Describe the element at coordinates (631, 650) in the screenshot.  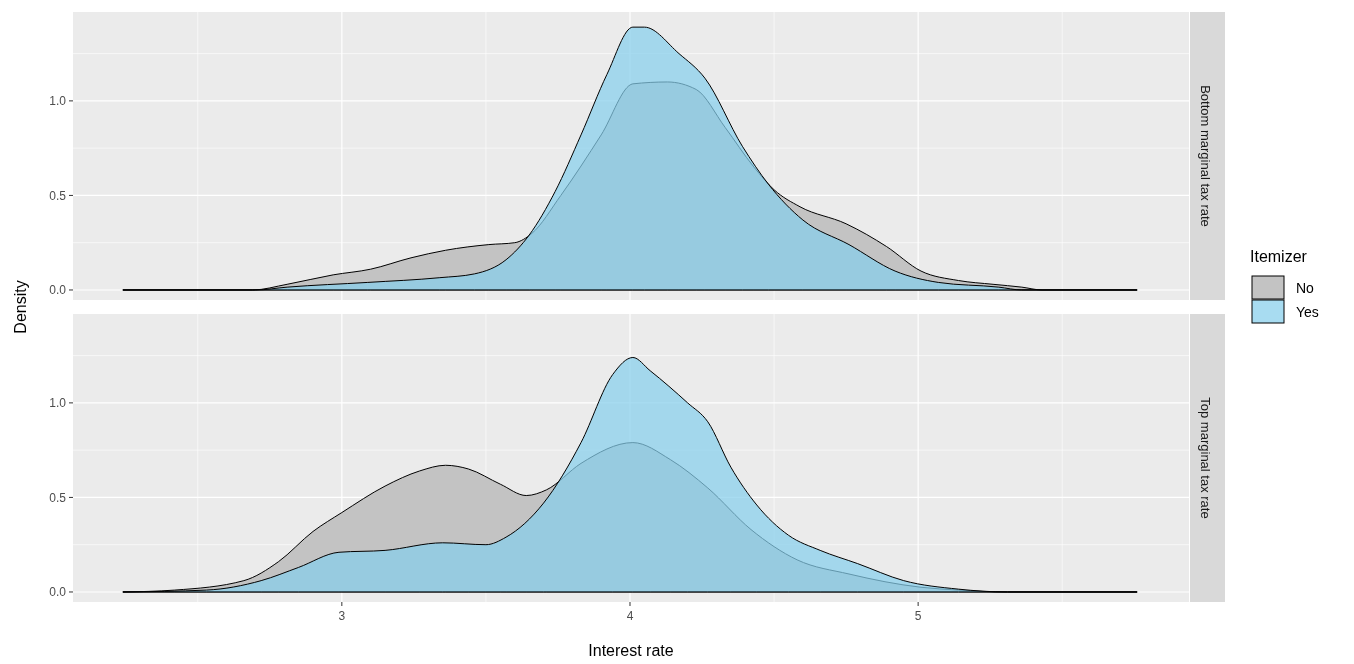
I see `x-axis-title: Interest rate` at that location.